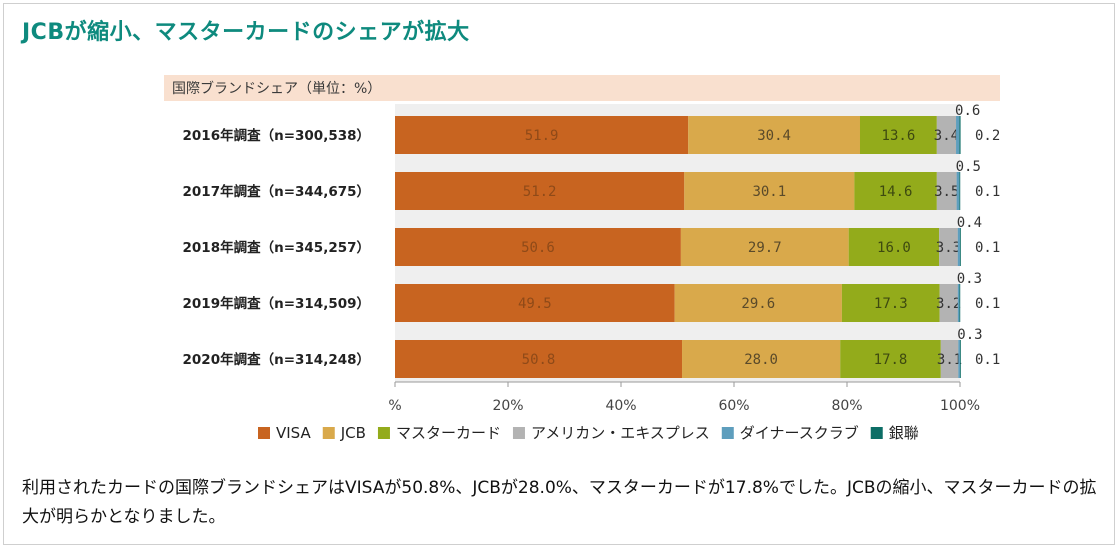 The image size is (1120, 550). What do you see at coordinates (846, 406) in the screenshot?
I see `x-tick-label: 80%` at bounding box center [846, 406].